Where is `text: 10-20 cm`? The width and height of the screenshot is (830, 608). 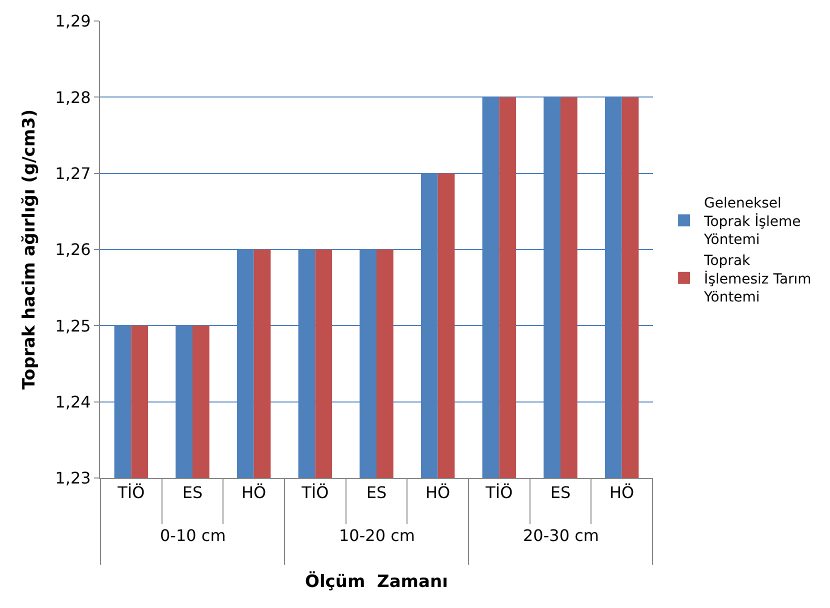
text: 10-20 cm is located at coordinates (377, 535).